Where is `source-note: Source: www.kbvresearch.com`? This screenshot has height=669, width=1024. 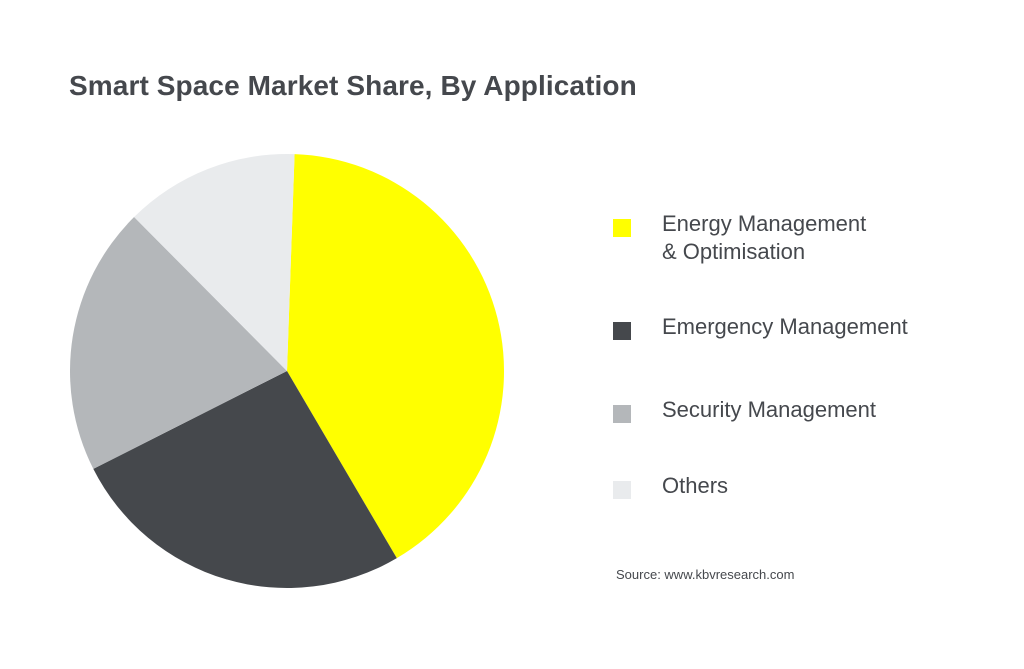
source-note: Source: www.kbvresearch.com is located at coordinates (705, 574).